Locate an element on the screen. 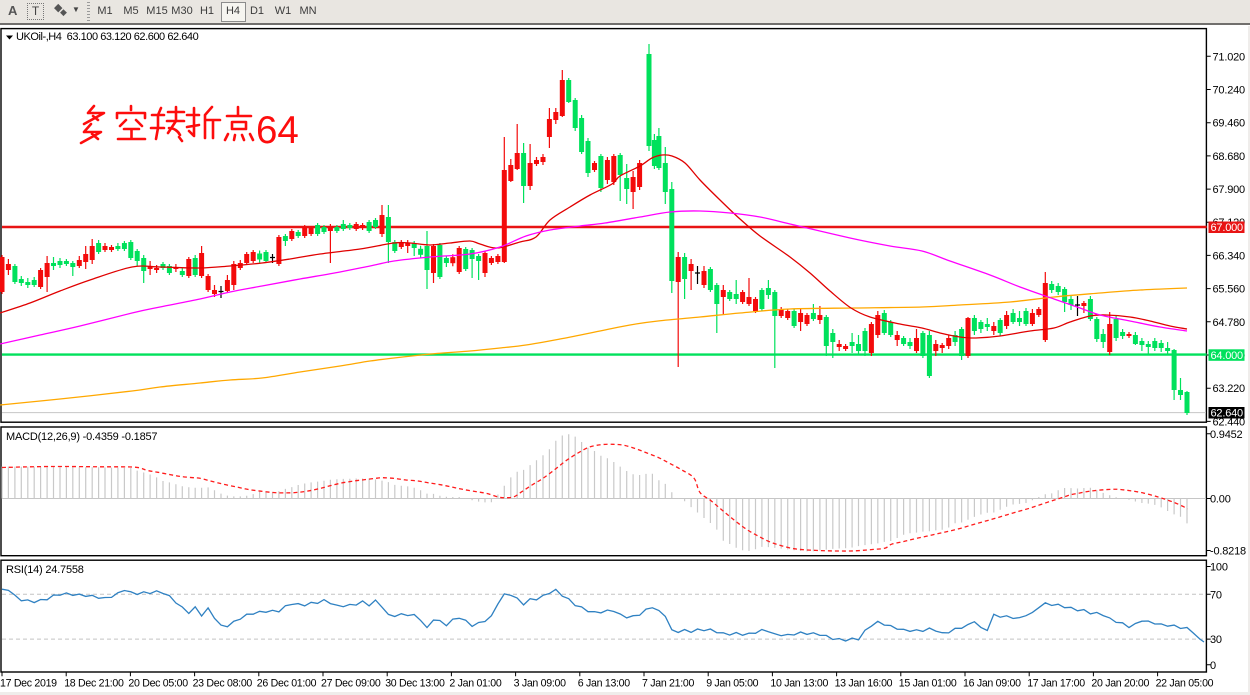 The width and height of the screenshot is (1250, 695). svg-text: 3 Jan 09:00 is located at coordinates (540, 684).